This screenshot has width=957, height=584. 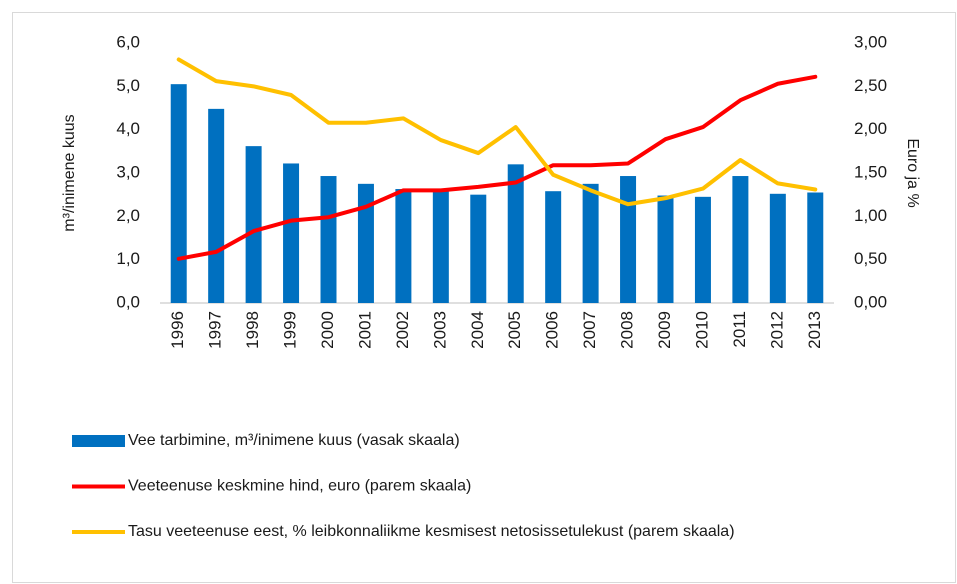 I want to click on x-tick-label: 2011, so click(x=739, y=329).